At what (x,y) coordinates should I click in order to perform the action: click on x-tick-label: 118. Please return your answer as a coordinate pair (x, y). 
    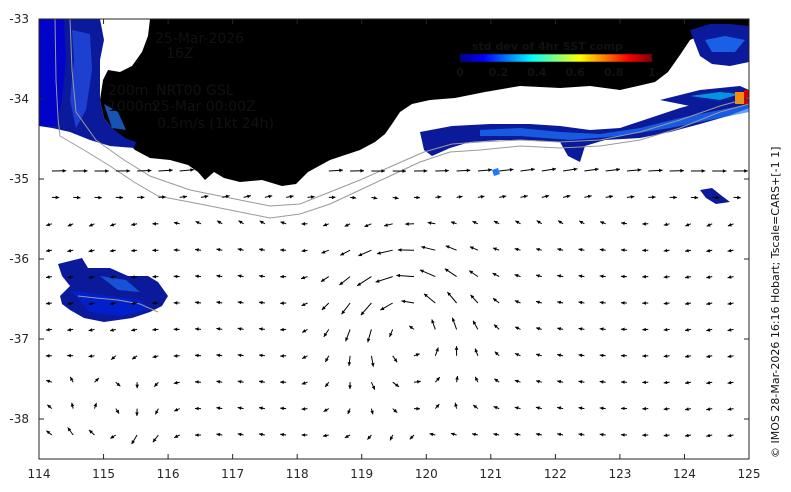
    Looking at the image, I should click on (297, 474).